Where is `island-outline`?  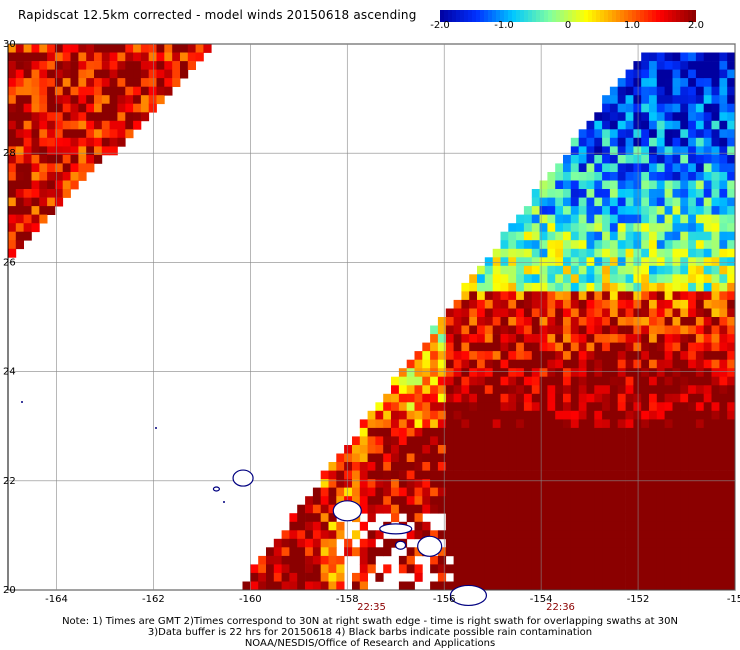
island-outline is located at coordinates (243, 478).